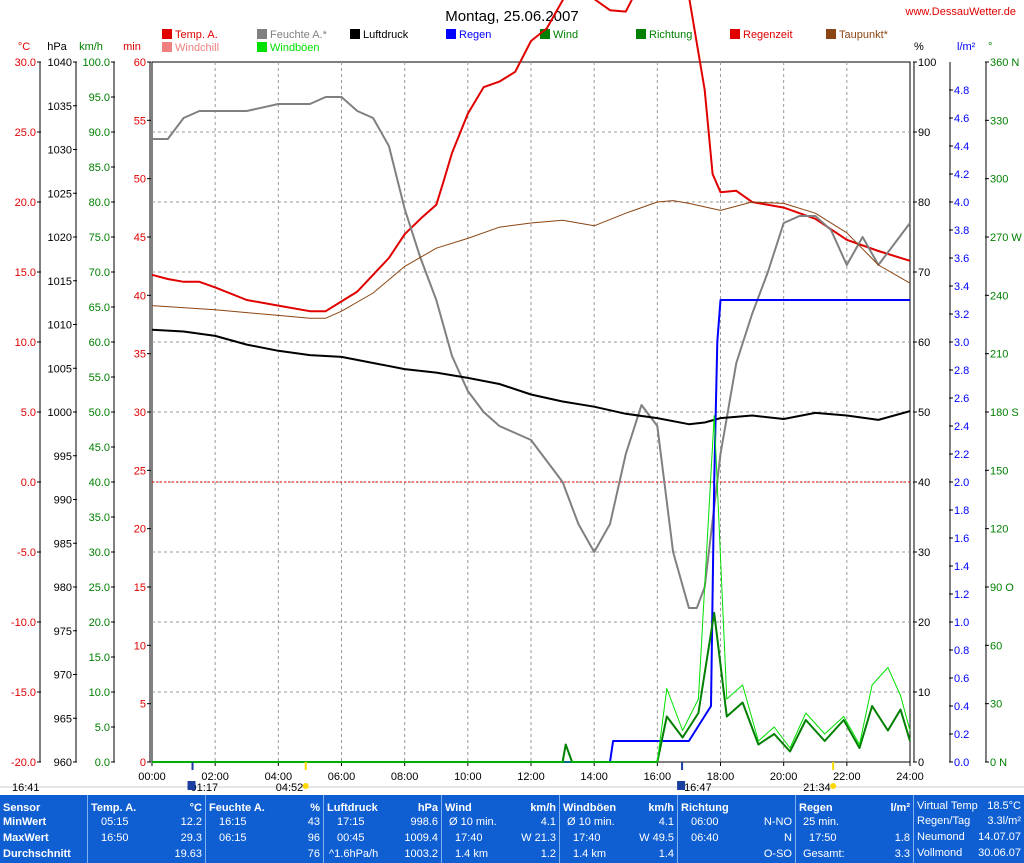 The width and height of the screenshot is (1024, 863). I want to click on axis-unit-rain: l/m², so click(966, 47).